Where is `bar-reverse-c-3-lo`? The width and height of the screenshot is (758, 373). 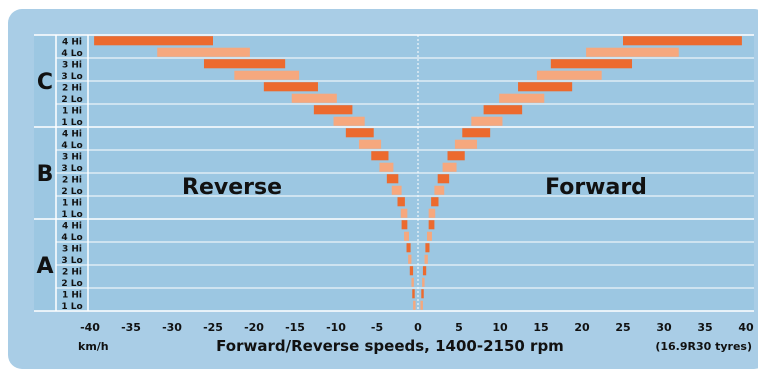 bar-reverse-c-3-lo is located at coordinates (267, 75).